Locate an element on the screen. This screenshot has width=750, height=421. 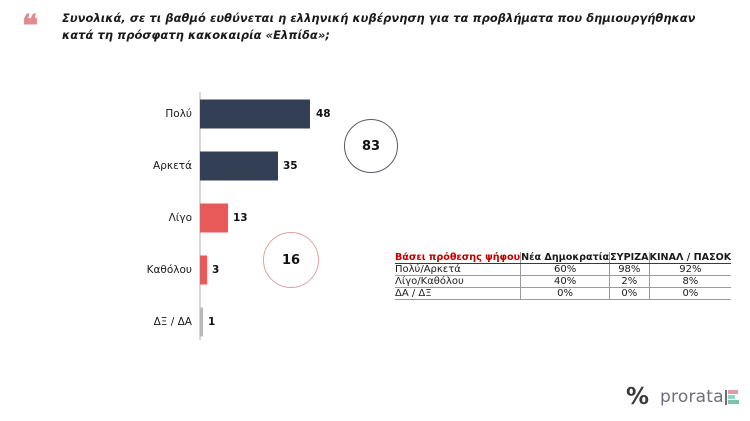
bar-category-label: Αρκετά is located at coordinates (172, 166).